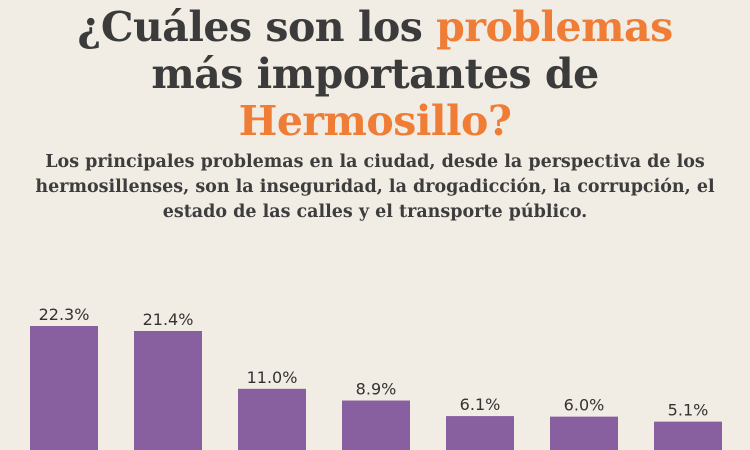 The height and width of the screenshot is (450, 750). I want to click on bar-value-label-1: 22.3%, so click(64, 314).